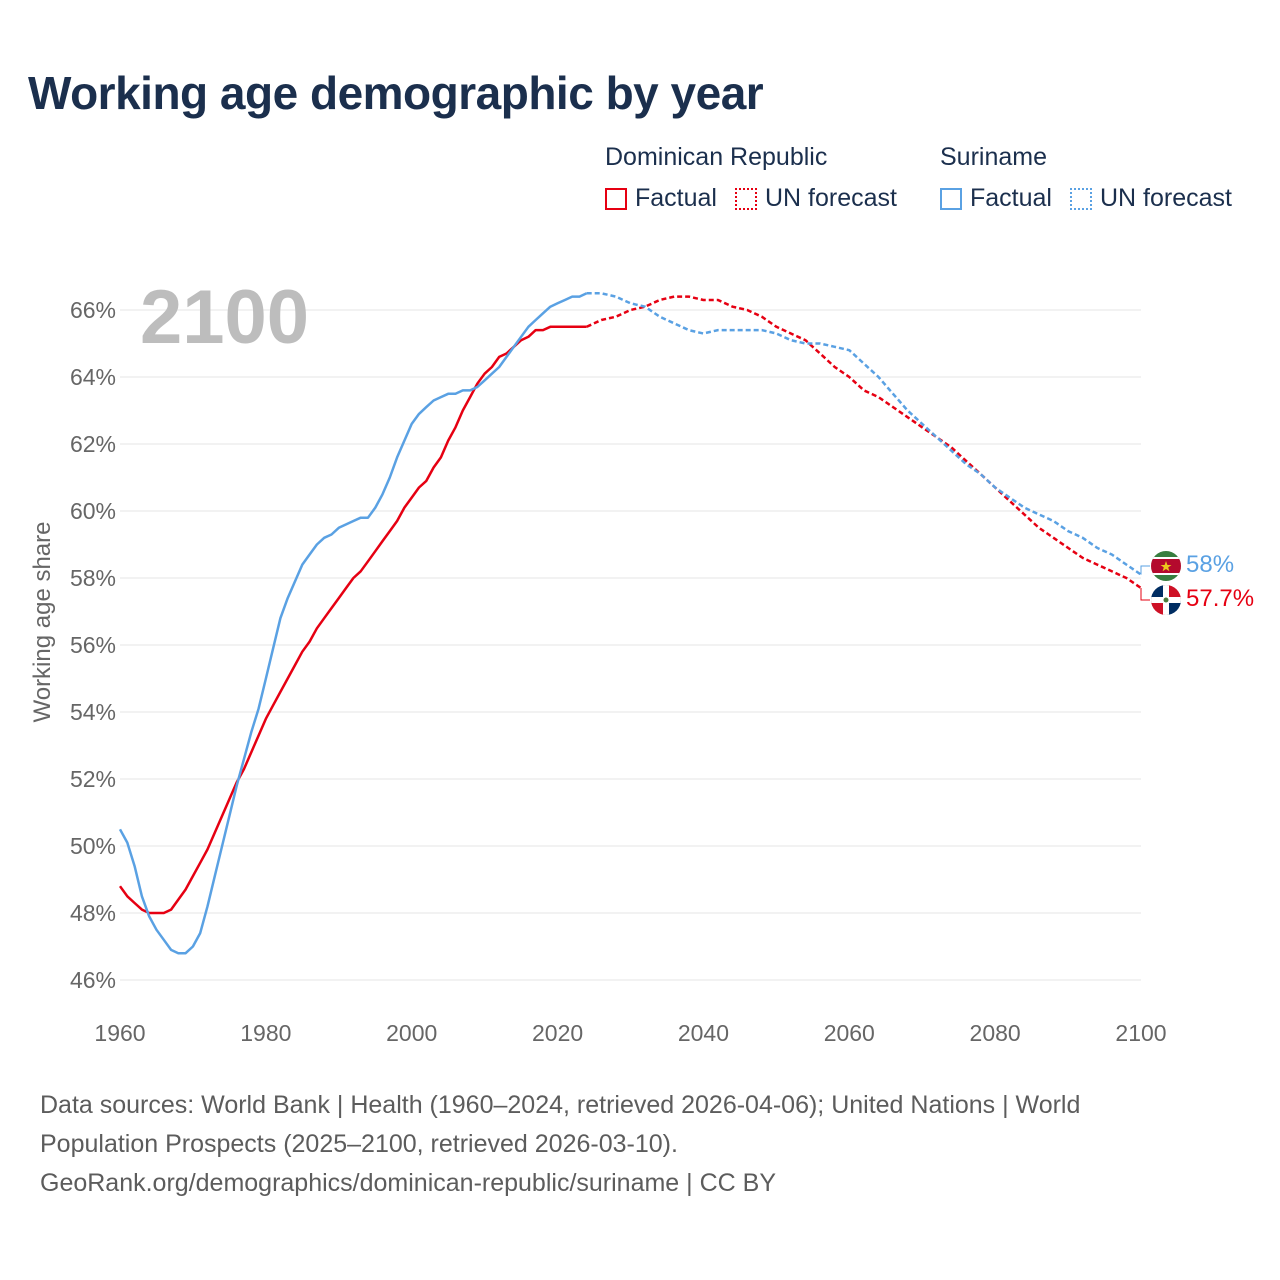 This screenshot has height=1280, width=1280. I want to click on y-tick-label: 64%, so click(93, 377).